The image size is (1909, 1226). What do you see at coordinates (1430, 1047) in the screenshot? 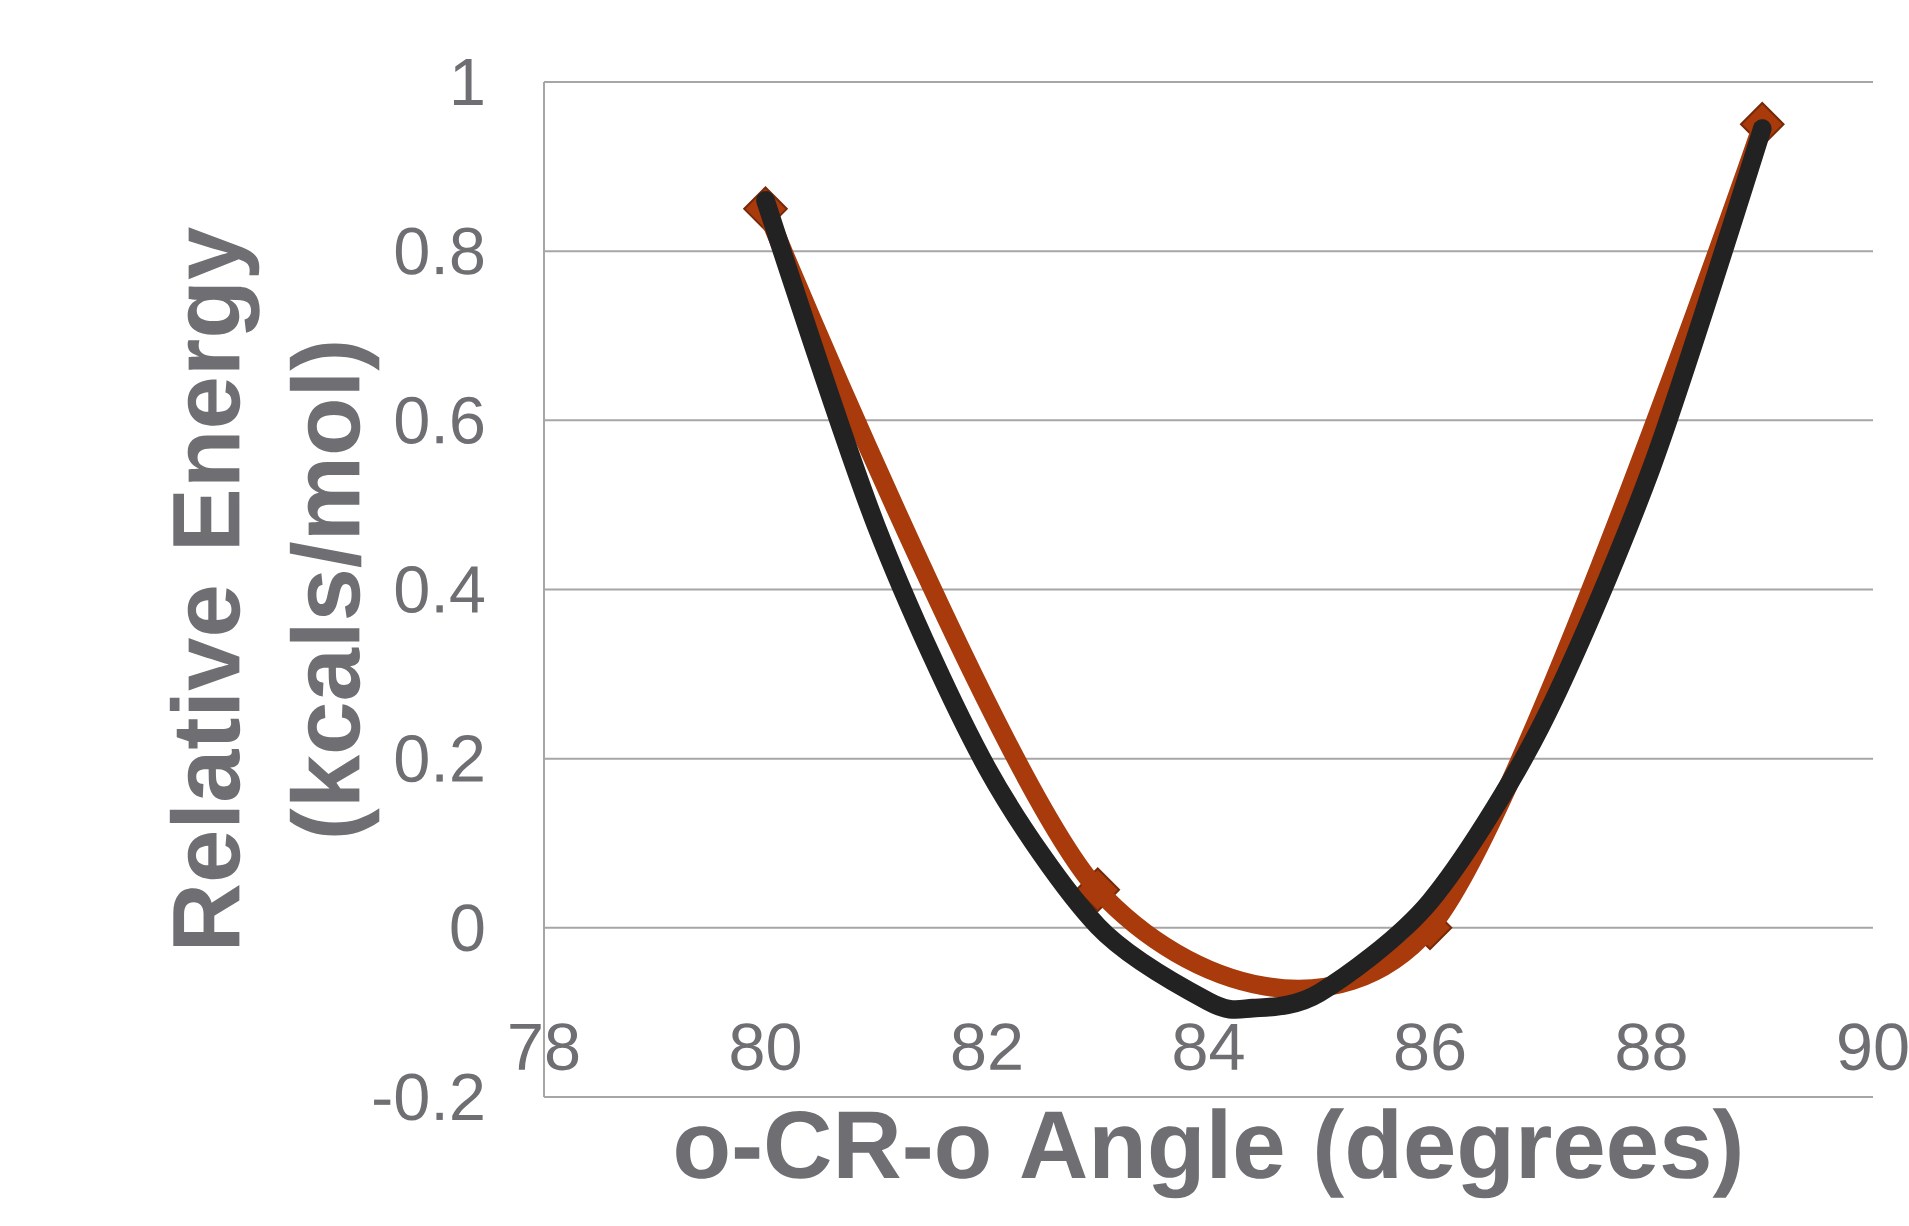
I see `x-tick-label: 86` at bounding box center [1430, 1047].